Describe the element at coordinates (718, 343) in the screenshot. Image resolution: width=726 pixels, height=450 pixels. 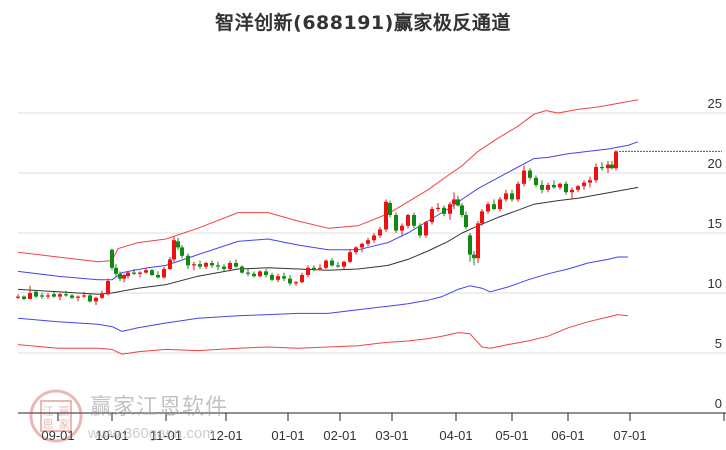
I see `y-tick-label: 5` at that location.